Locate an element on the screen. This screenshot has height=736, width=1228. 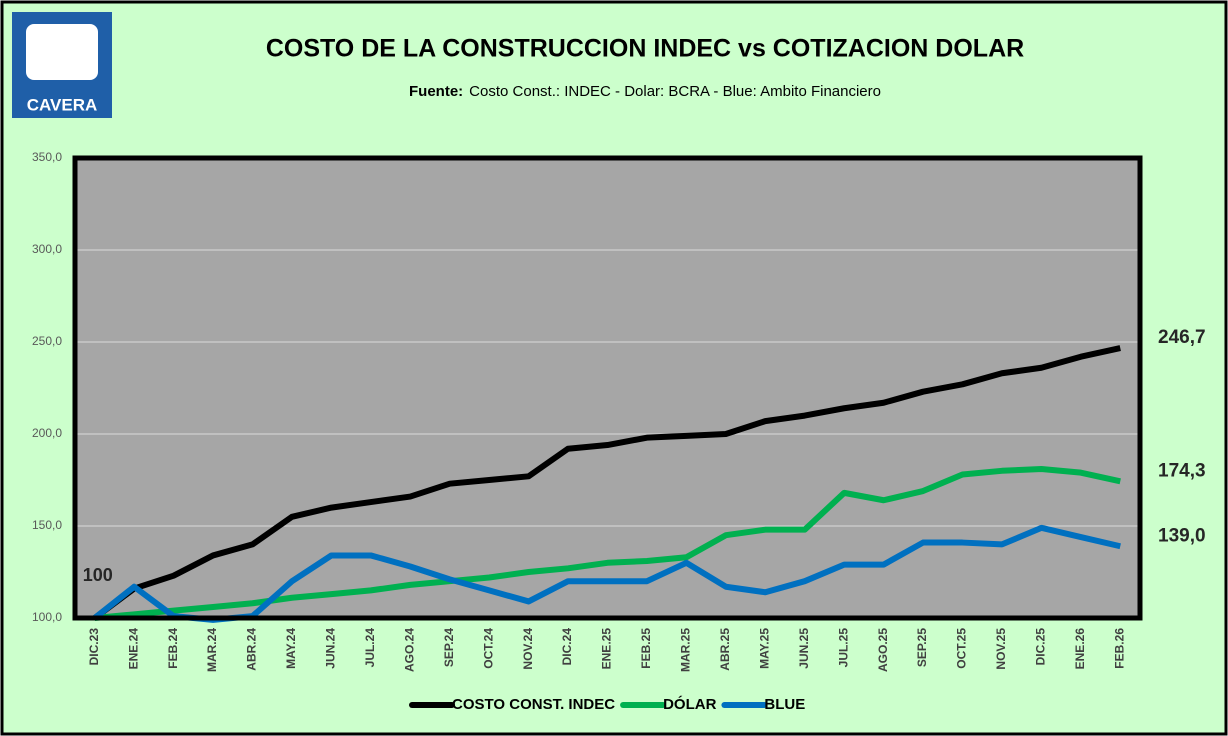
x-tick-label: MAY.24 is located at coordinates (291, 648).